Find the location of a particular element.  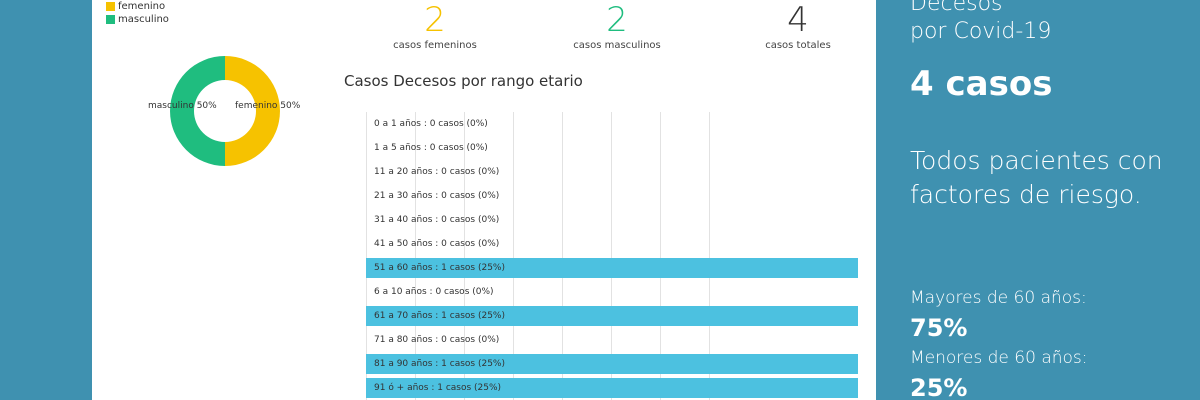

legend-swatch-masculino is located at coordinates (110, 19).